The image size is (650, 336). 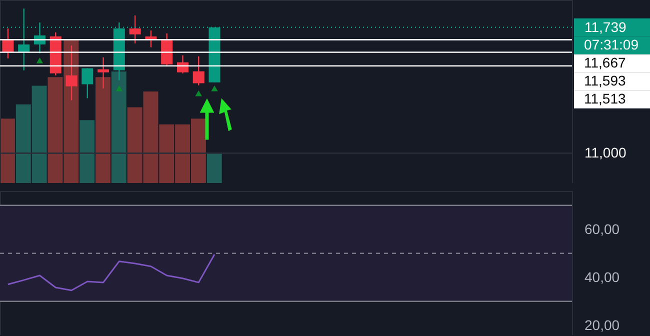 What do you see at coordinates (611, 44) in the screenshot?
I see `text: 07:31:09` at bounding box center [611, 44].